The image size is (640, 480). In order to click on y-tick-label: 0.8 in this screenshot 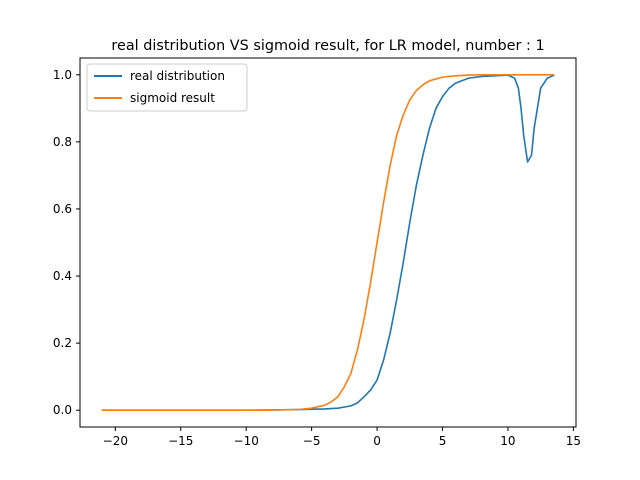, I will do `click(62, 142)`.